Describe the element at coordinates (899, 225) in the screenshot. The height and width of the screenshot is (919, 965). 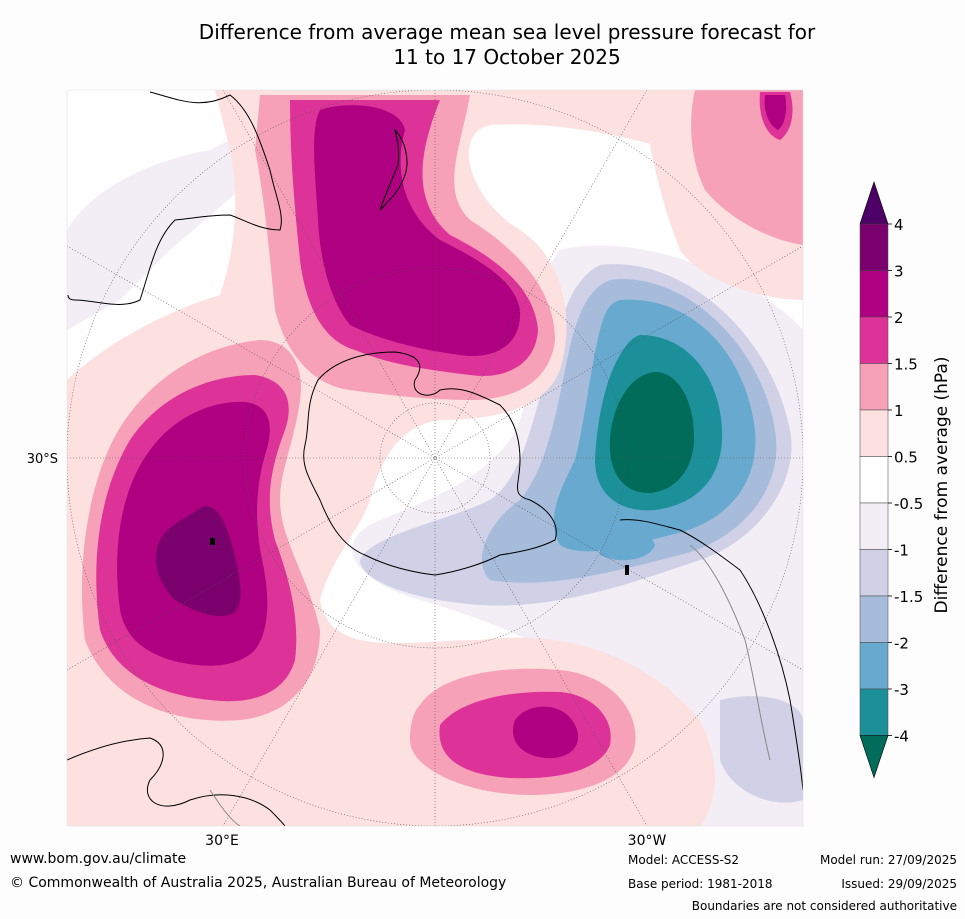
I see `colorbar-tick-label-0: 4` at that location.